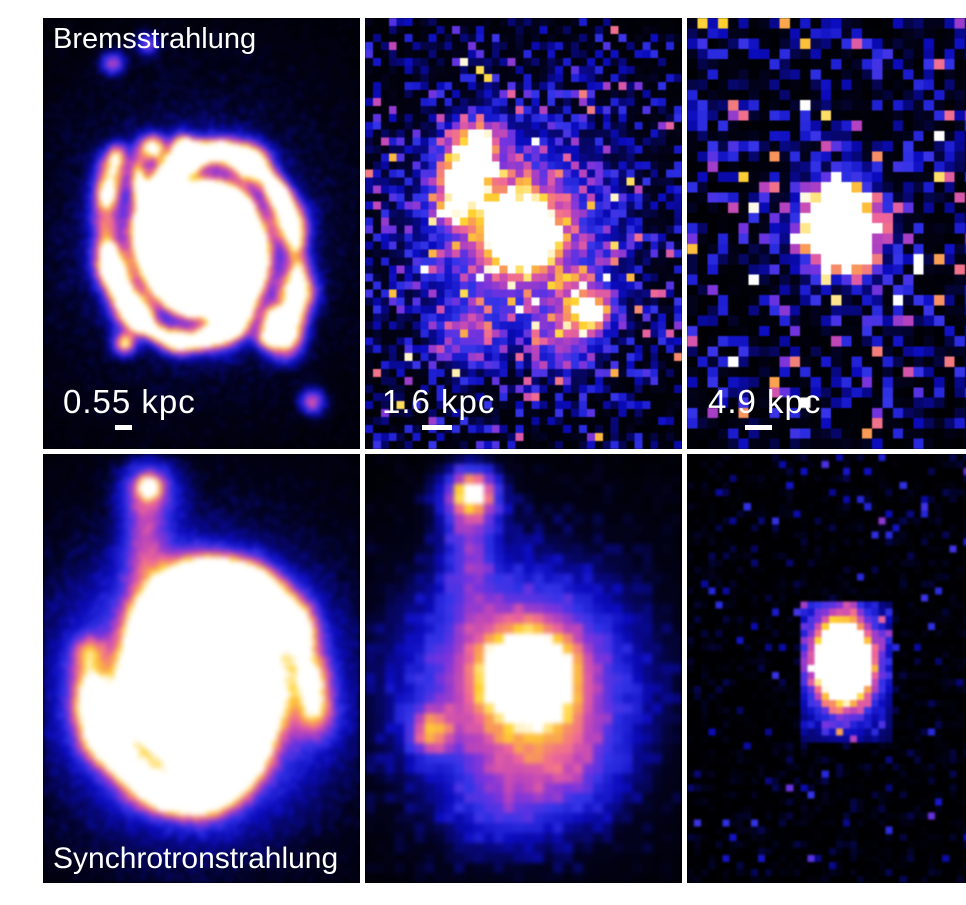  What do you see at coordinates (196, 858) in the screenshot?
I see `emission-type-label-synchrotron: Synchrotronstrahlung` at bounding box center [196, 858].